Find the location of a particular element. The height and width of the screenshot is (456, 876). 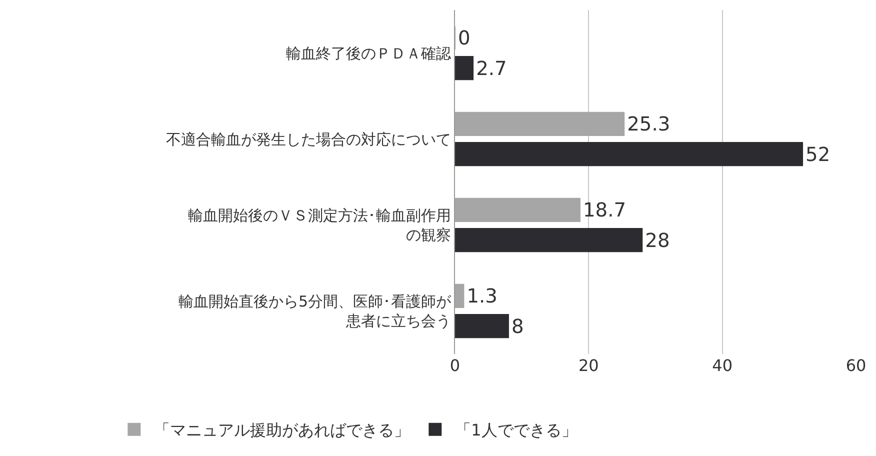

data-label: 0 is located at coordinates (464, 38).